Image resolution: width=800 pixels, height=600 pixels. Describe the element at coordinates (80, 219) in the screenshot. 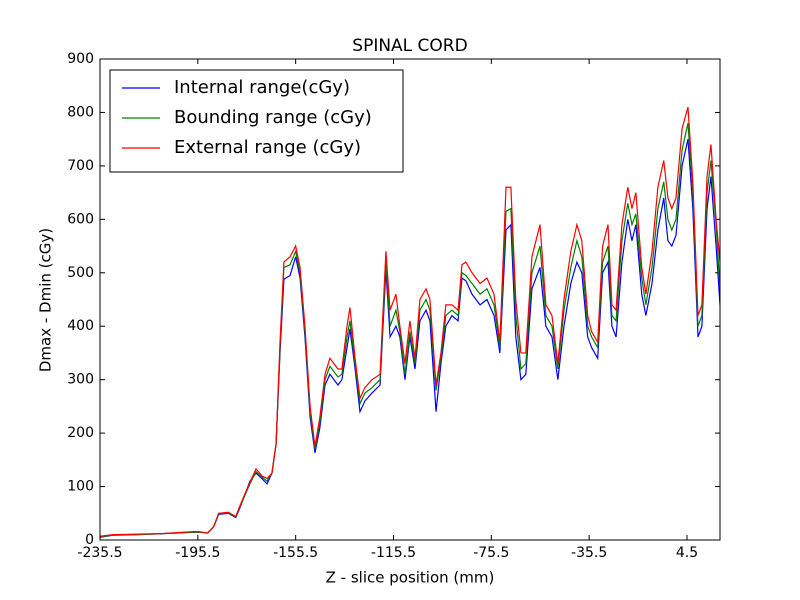

I see `y-tick-label: 600` at that location.